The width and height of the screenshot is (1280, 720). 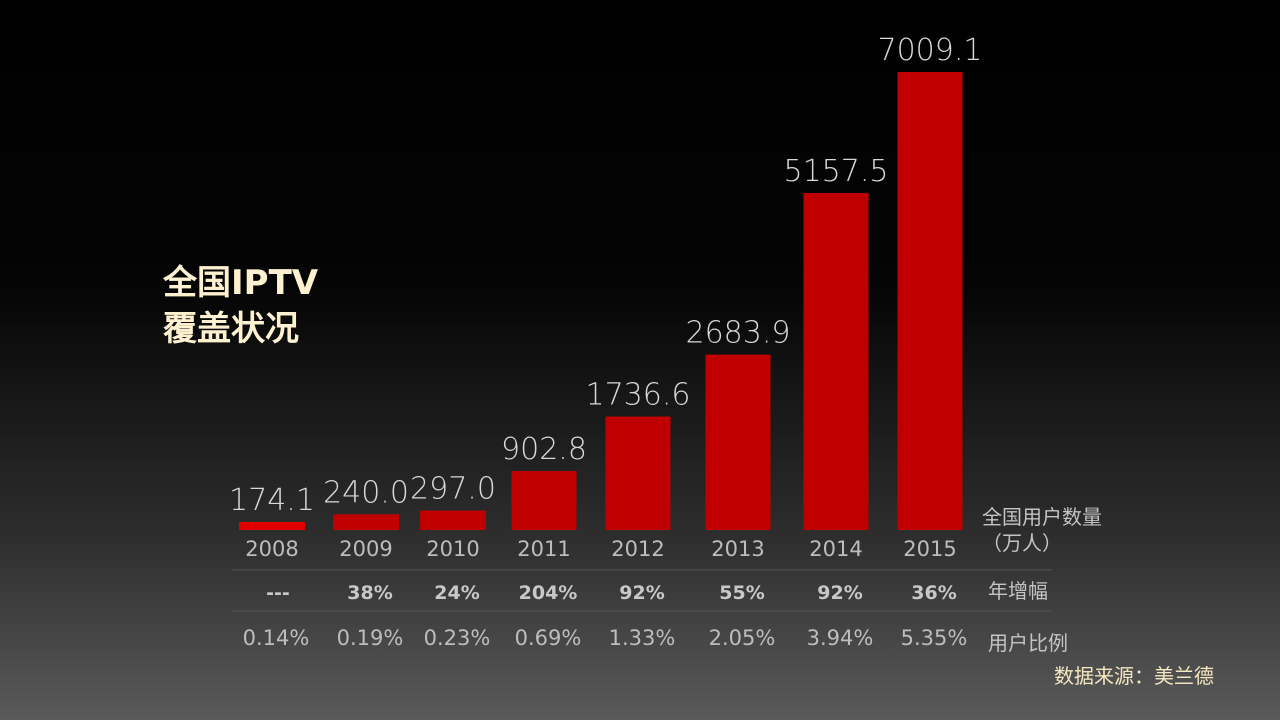 What do you see at coordinates (839, 593) in the screenshot?
I see `growth-label-2014: 92%` at bounding box center [839, 593].